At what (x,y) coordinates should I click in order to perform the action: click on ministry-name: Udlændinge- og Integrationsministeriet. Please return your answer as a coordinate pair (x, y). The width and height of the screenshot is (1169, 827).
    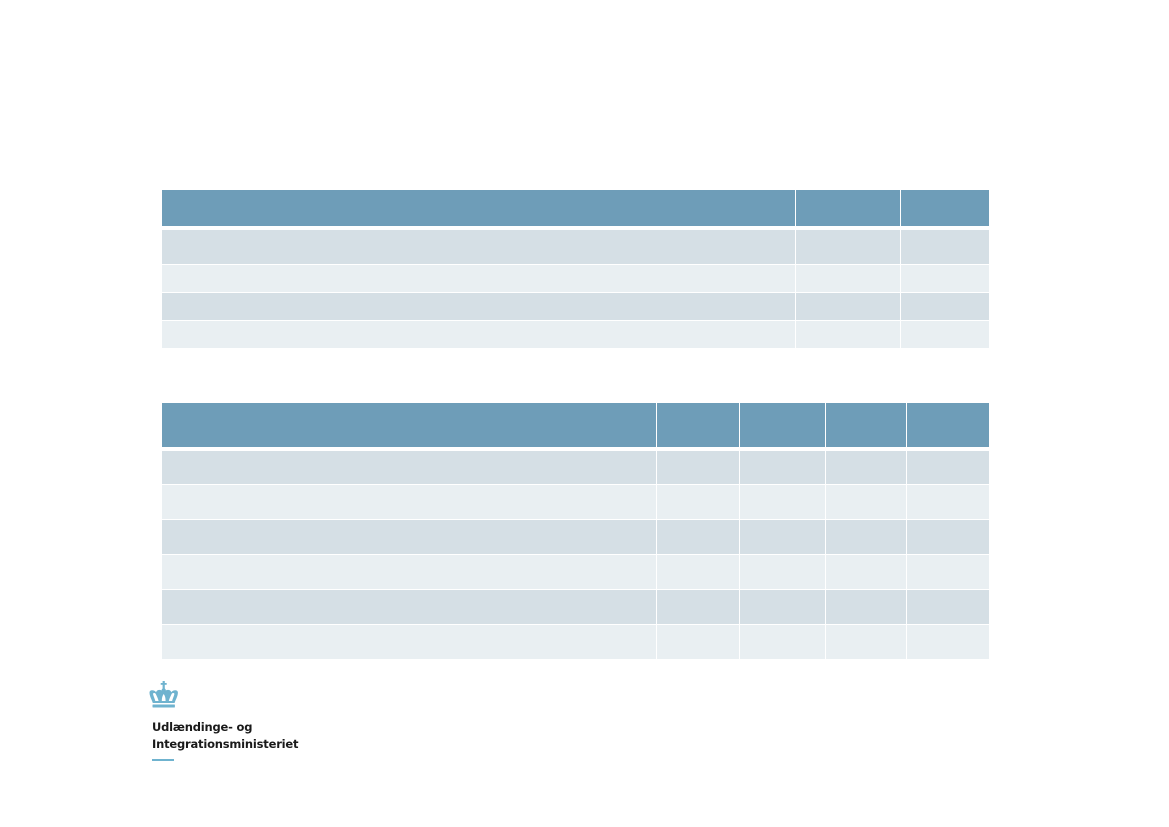
    Looking at the image, I should click on (225, 736).